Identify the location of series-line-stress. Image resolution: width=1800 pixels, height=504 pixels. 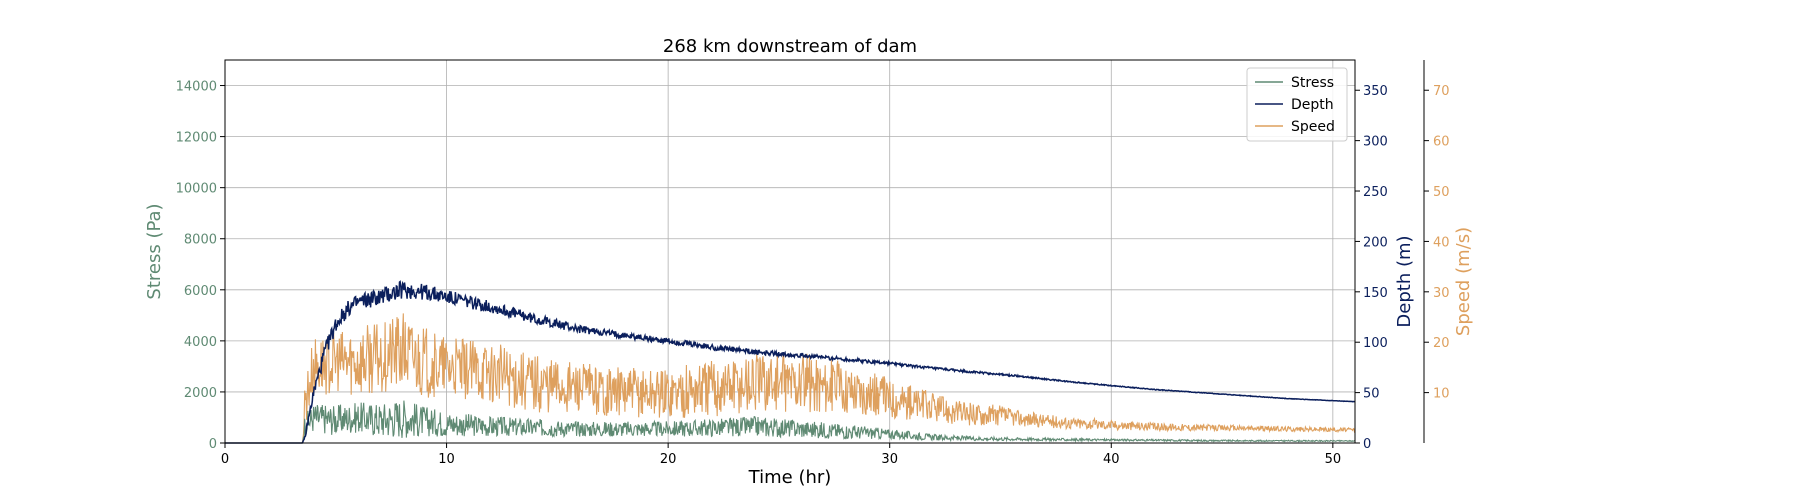
(790, 422).